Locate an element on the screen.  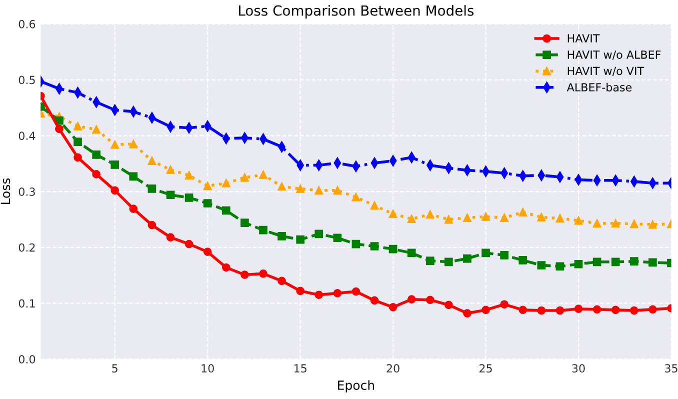
legend-label: HAVIT w/o VIT is located at coordinates (606, 71).